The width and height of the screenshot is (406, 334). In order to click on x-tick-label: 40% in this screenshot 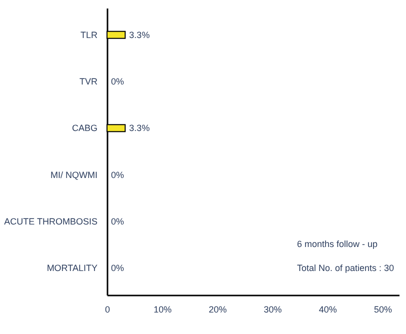, I will do `click(327, 309)`.